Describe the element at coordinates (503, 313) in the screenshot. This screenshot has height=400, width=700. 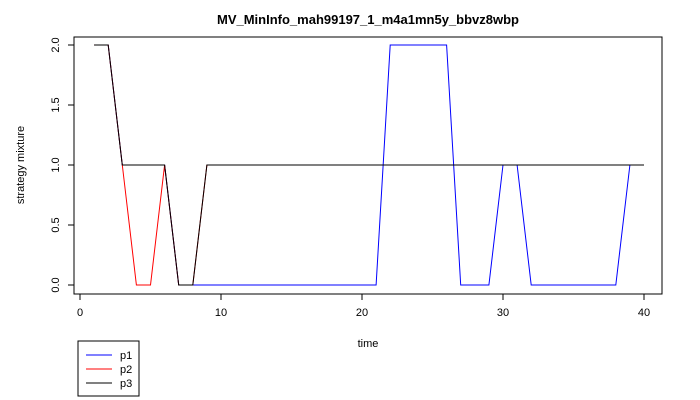
I see `x-tick-label: 30` at that location.